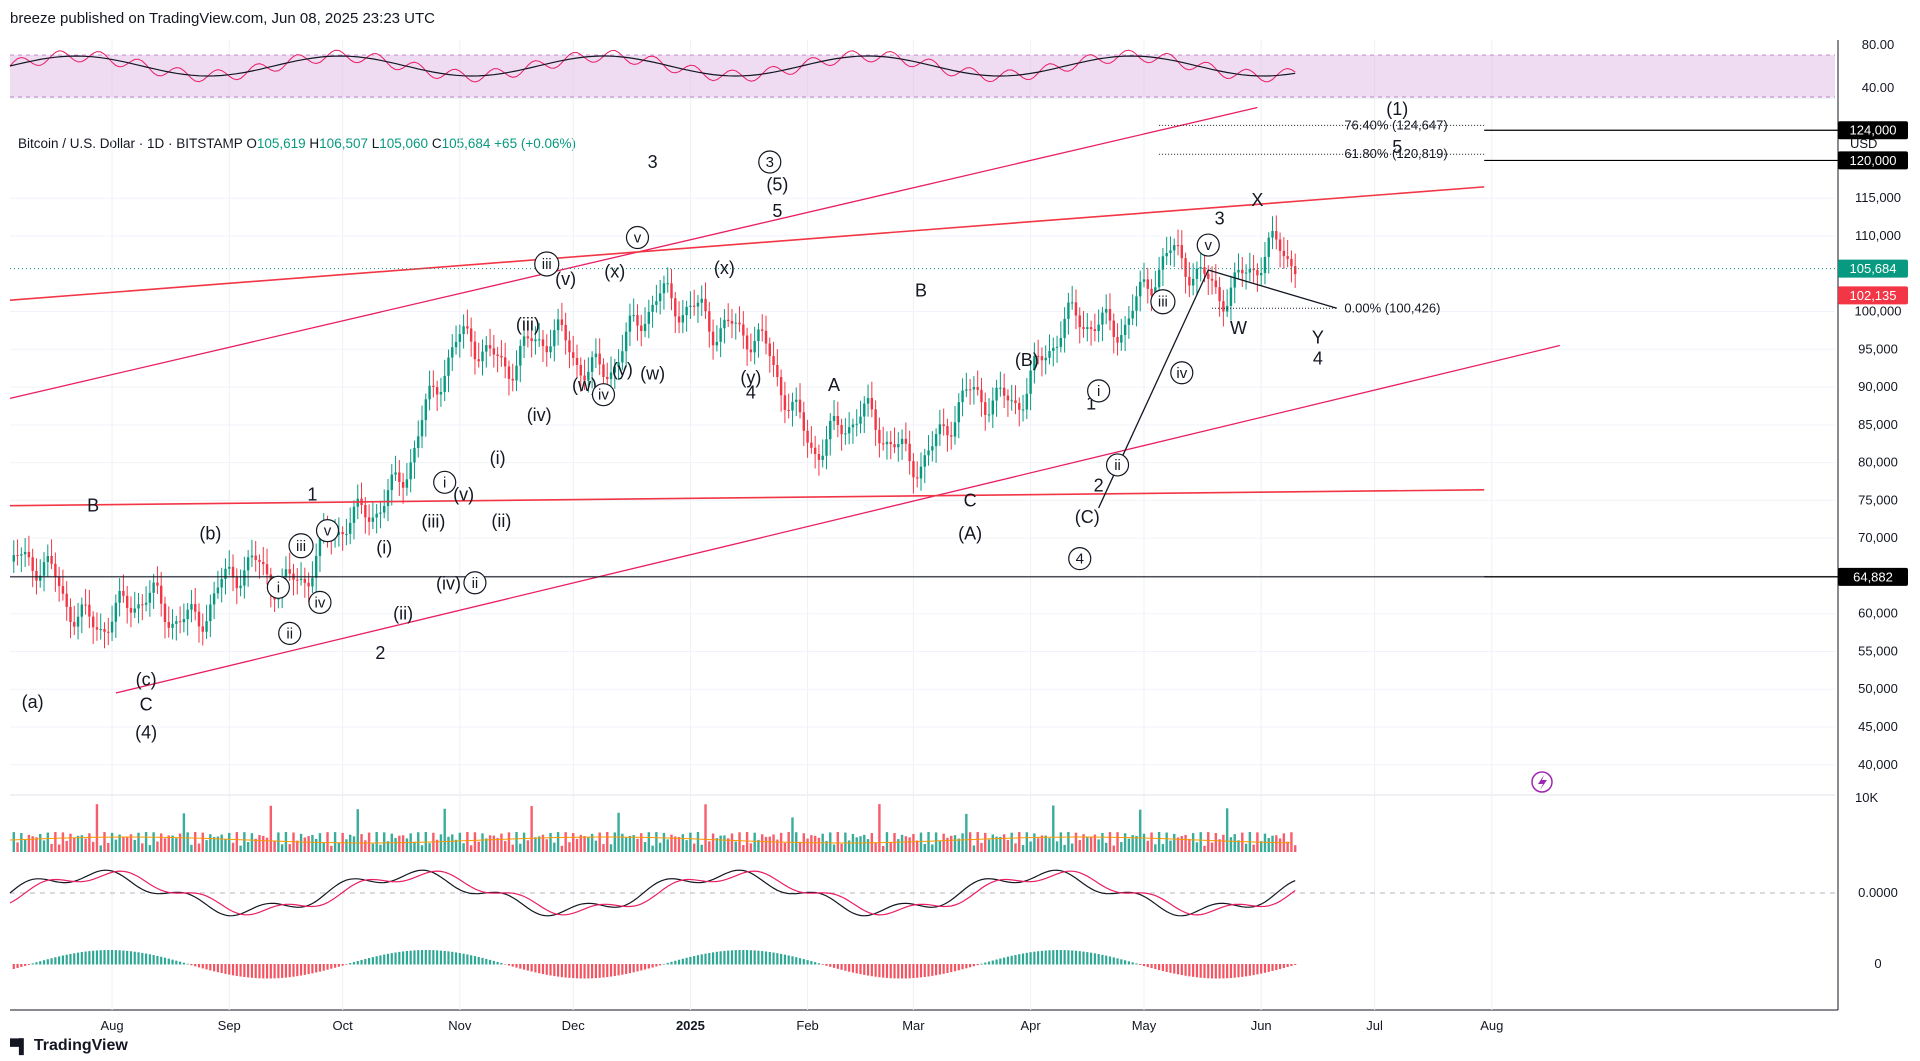  What do you see at coordinates (1395, 124) in the screenshot?
I see `fib-level-label: 76.40% (124,647)` at bounding box center [1395, 124].